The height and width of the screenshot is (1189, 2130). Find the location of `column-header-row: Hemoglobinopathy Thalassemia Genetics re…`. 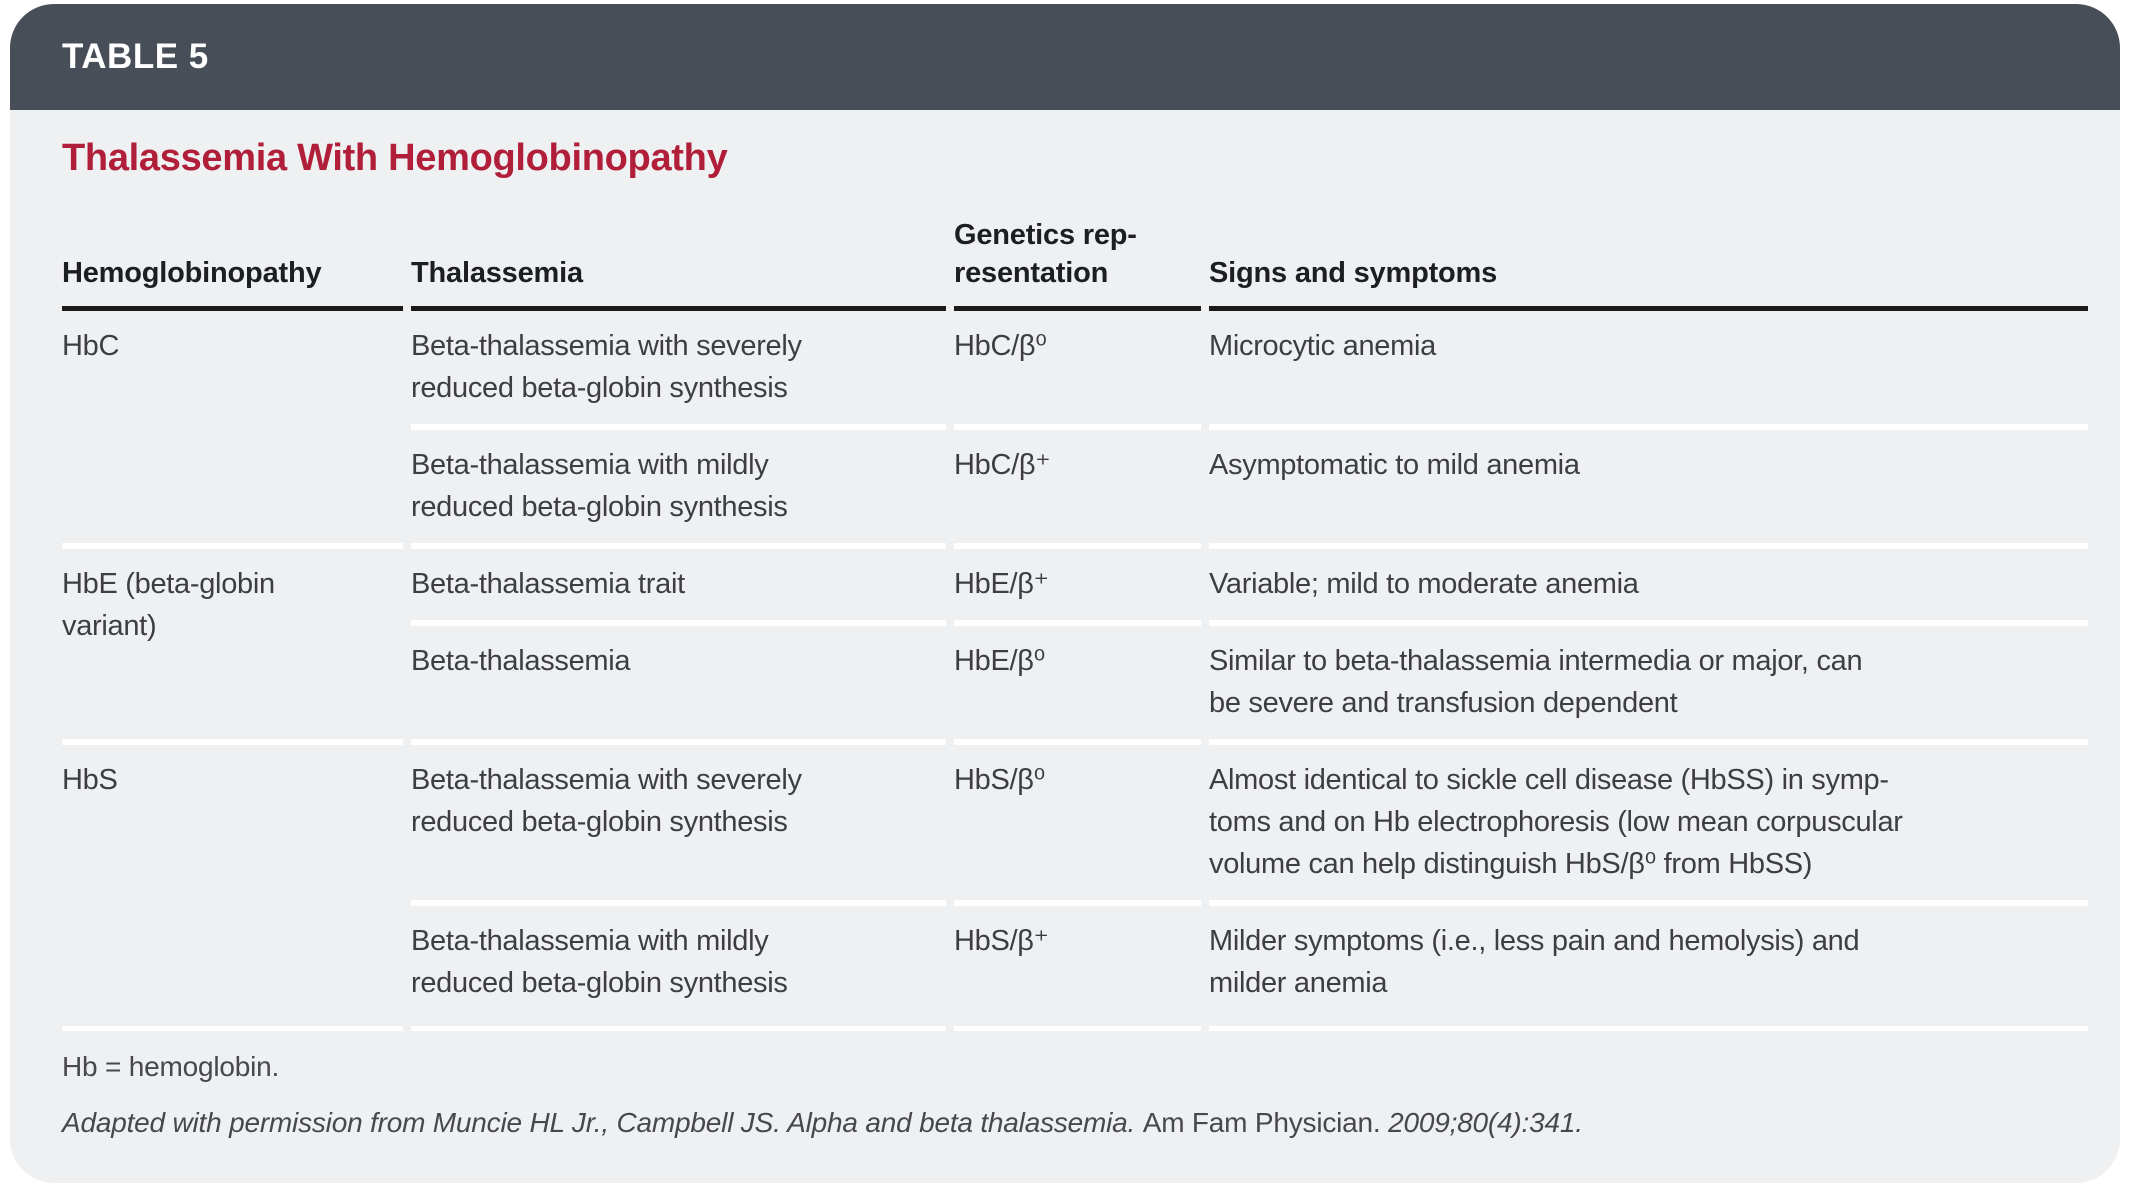

column-header-row: Hemoglobinopathy Thalassemia Genetics re… is located at coordinates (1075, 245).